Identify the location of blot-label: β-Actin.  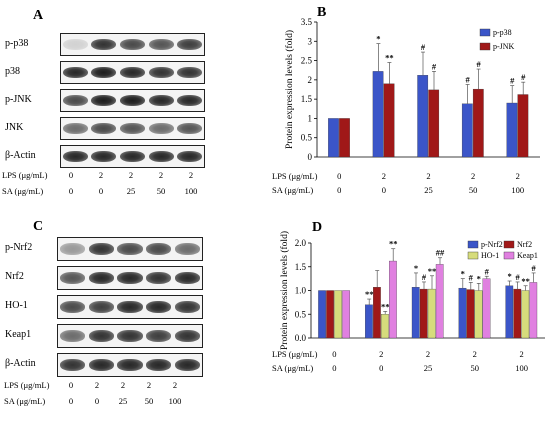
(20, 363).